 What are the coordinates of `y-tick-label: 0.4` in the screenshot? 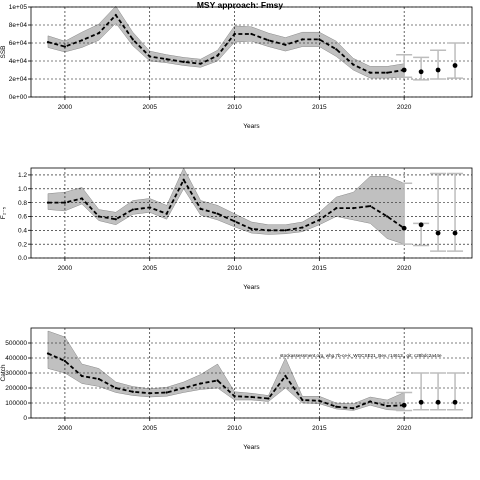 It's located at (22, 231).